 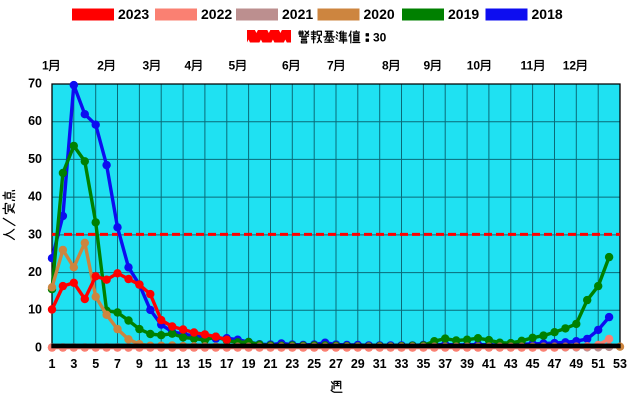 What do you see at coordinates (489, 364) in the screenshot?
I see `svg-text: 41` at bounding box center [489, 364].